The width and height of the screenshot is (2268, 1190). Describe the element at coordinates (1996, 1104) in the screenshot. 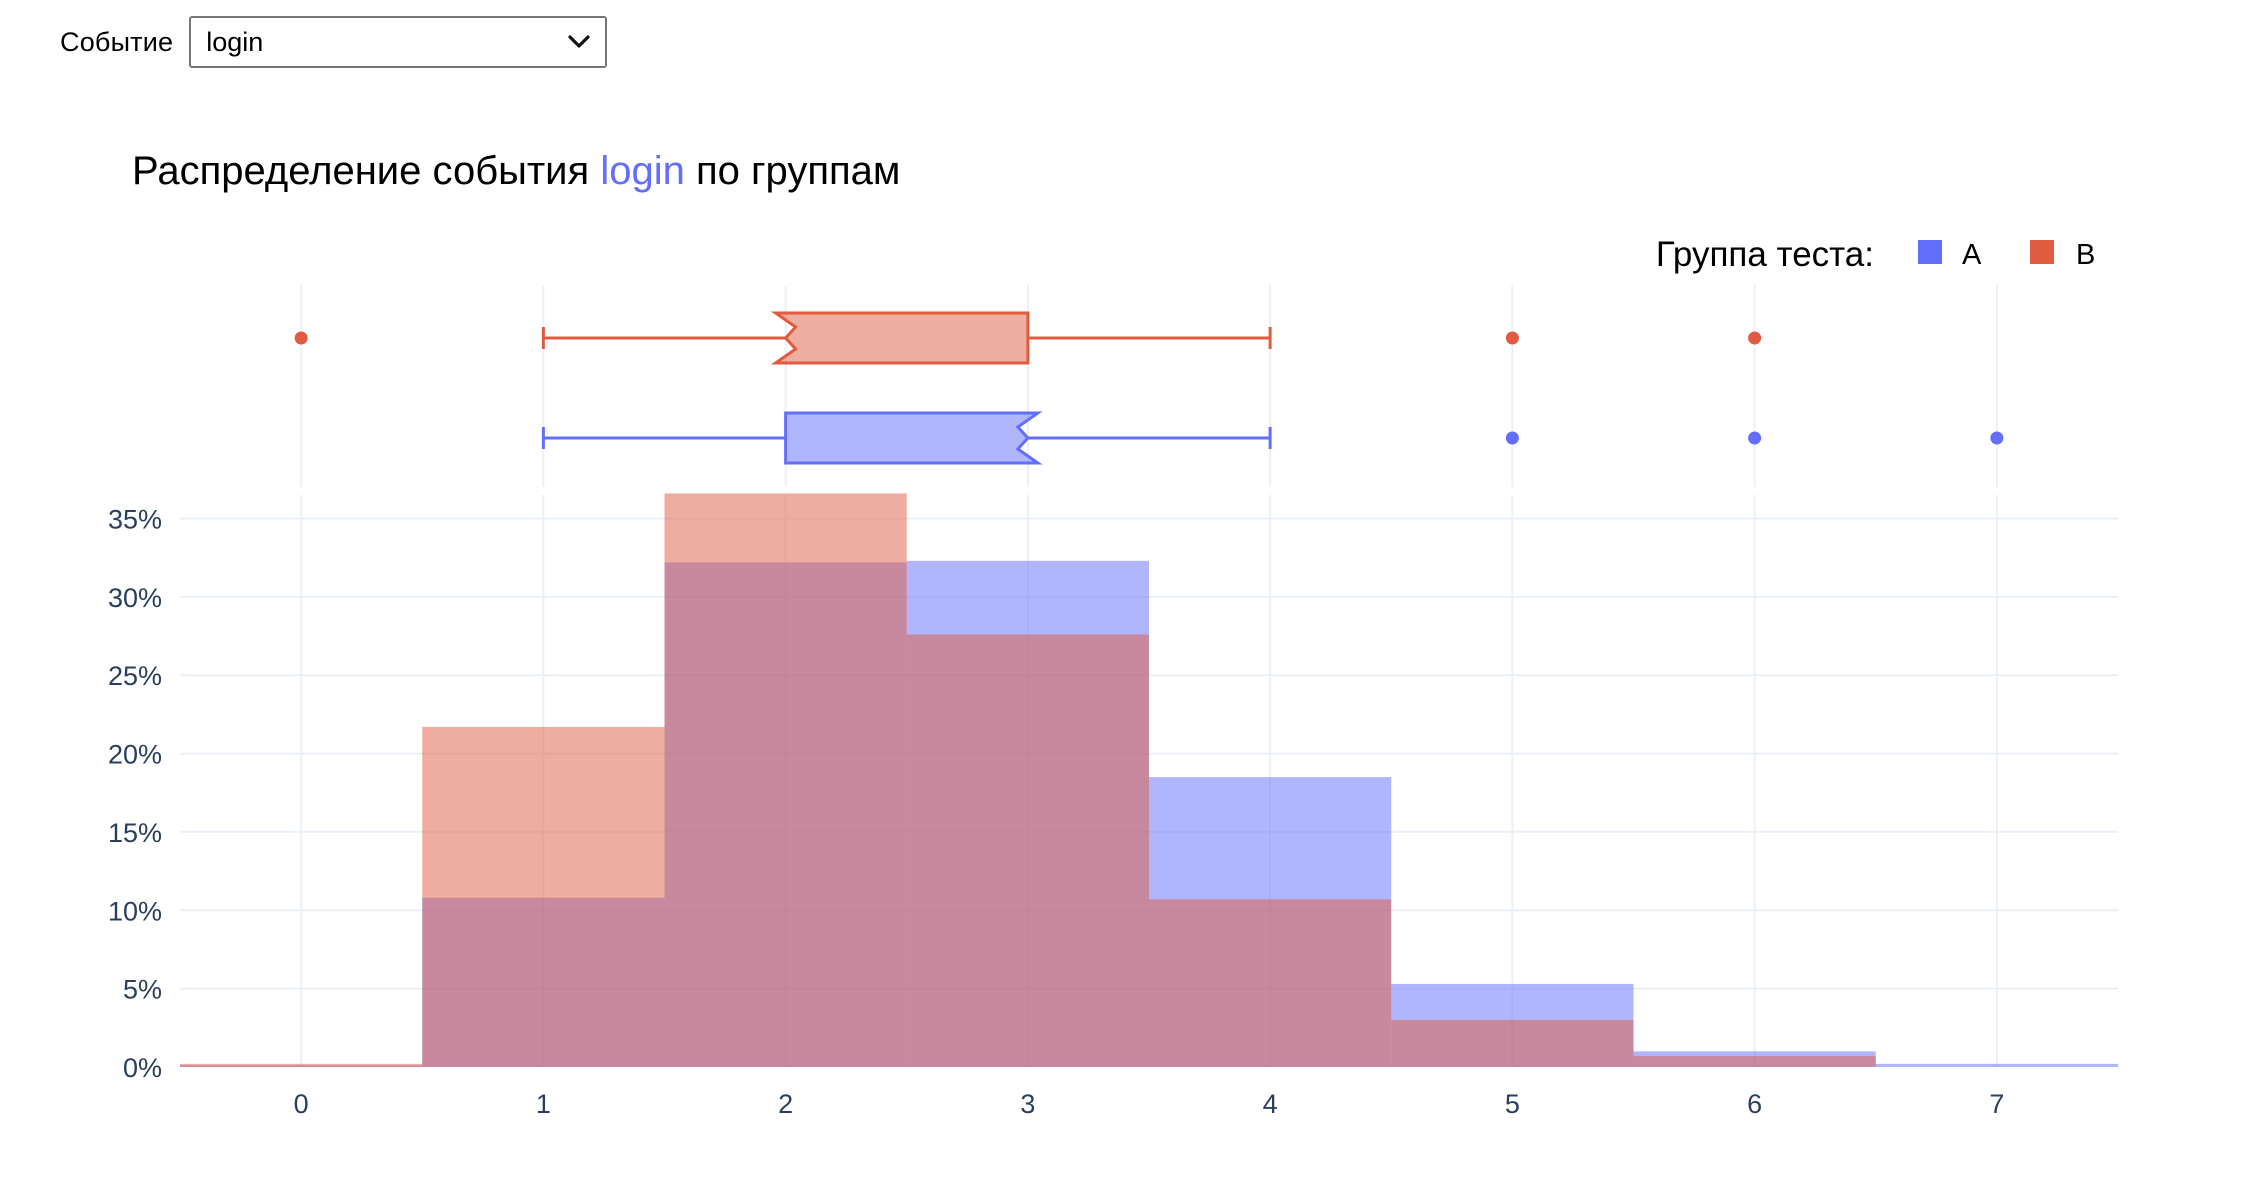

I see `x-tick-label: 7` at that location.